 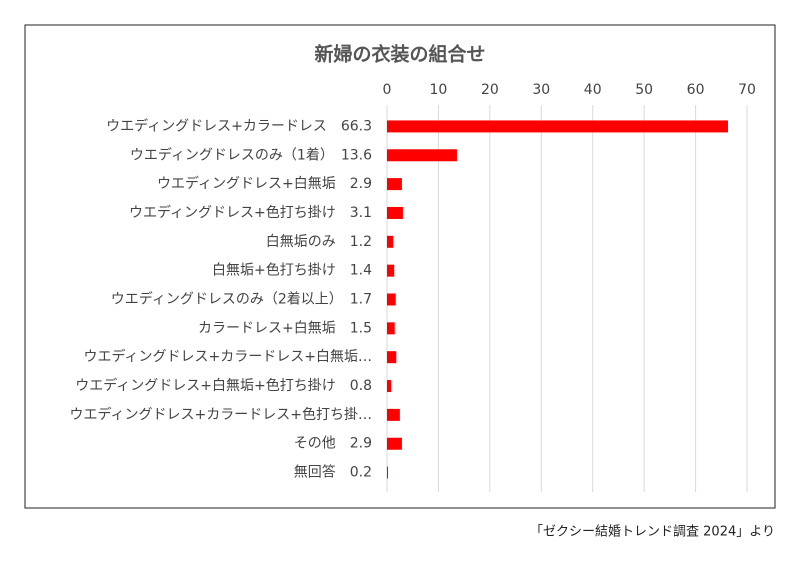 What do you see at coordinates (250, 212) in the screenshot?
I see `y-tick-label: ウエディングドレス+色打ち掛け 3.1` at bounding box center [250, 212].